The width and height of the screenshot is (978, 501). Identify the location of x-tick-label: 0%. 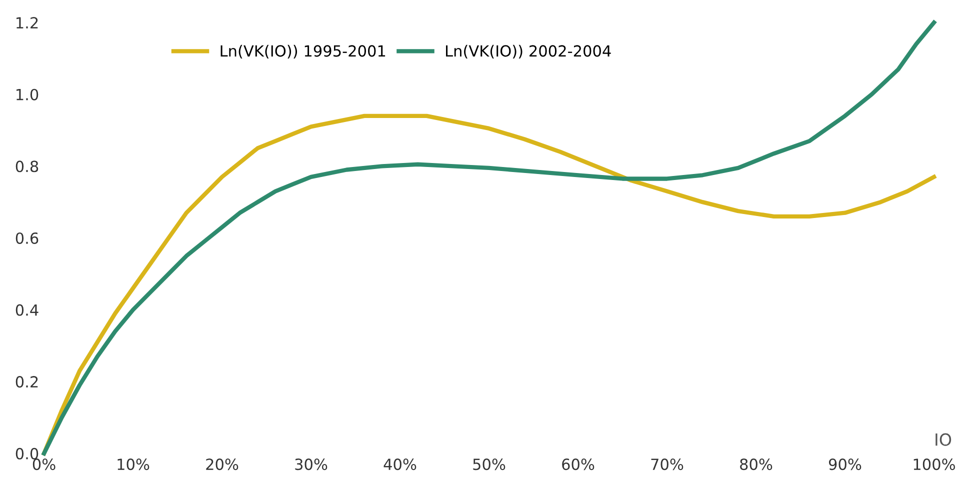
(44, 464).